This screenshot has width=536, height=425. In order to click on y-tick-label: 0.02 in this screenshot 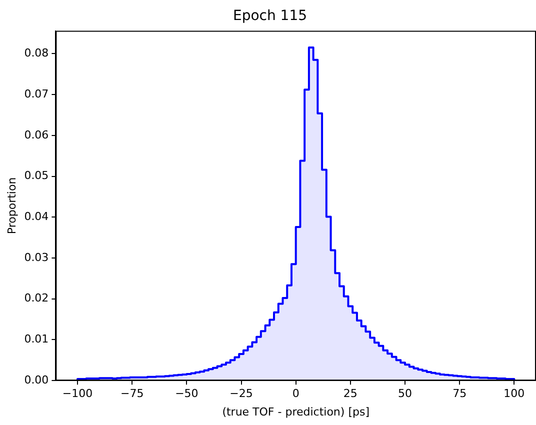, I will do `click(36, 298)`.